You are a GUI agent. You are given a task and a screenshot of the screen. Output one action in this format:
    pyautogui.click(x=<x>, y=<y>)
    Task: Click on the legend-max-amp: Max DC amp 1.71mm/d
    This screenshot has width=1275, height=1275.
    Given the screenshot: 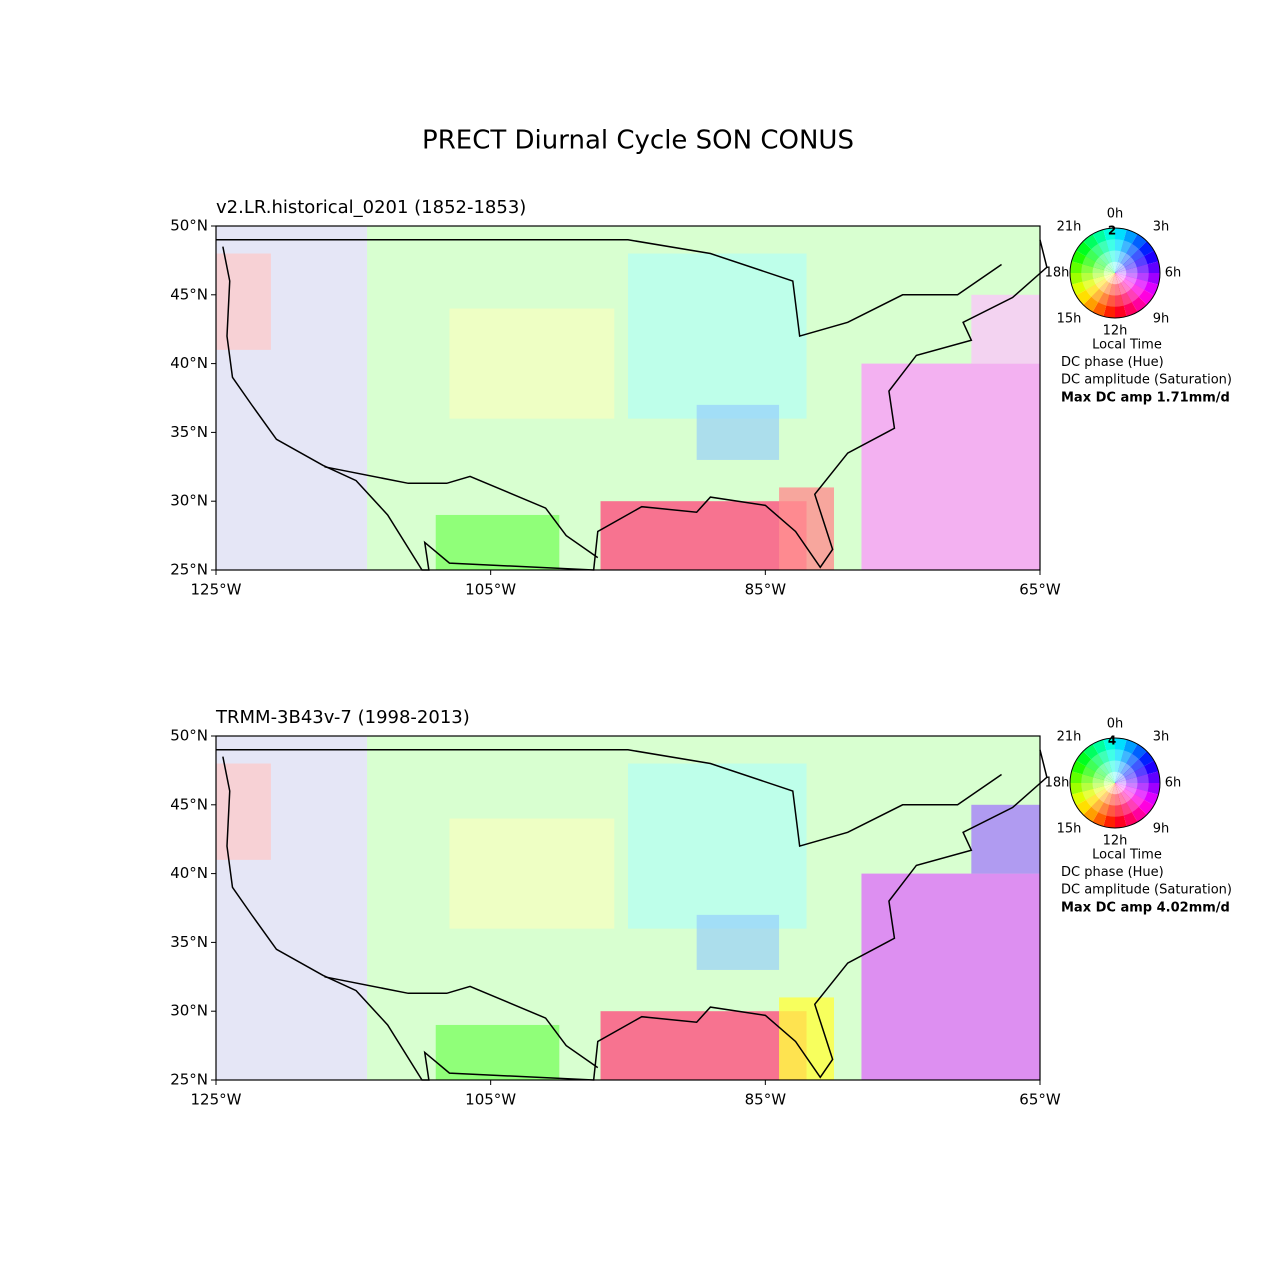 What is the action you would take?
    pyautogui.click(x=1145, y=398)
    